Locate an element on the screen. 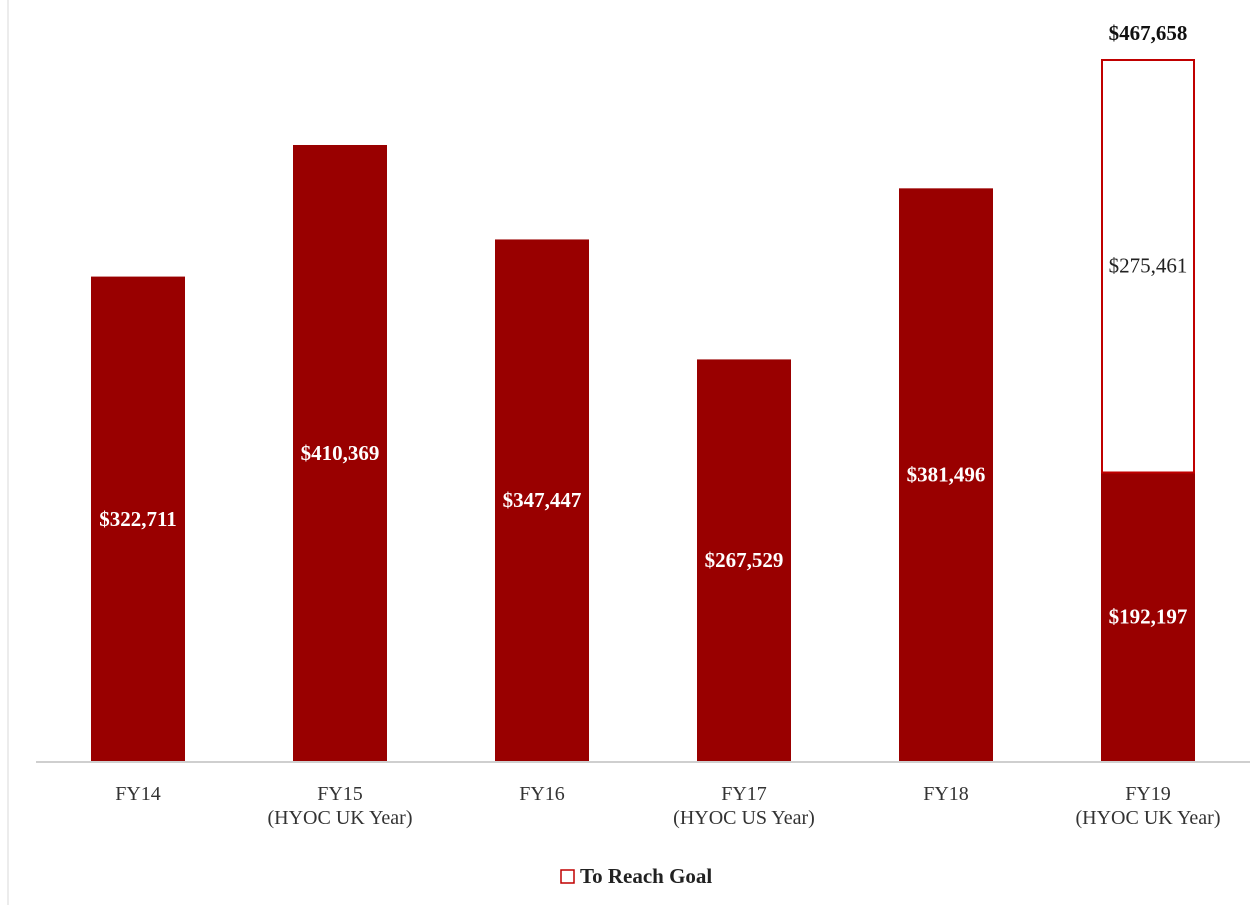 This screenshot has height=905, width=1250. x-tick-label: FY18 is located at coordinates (946, 794).